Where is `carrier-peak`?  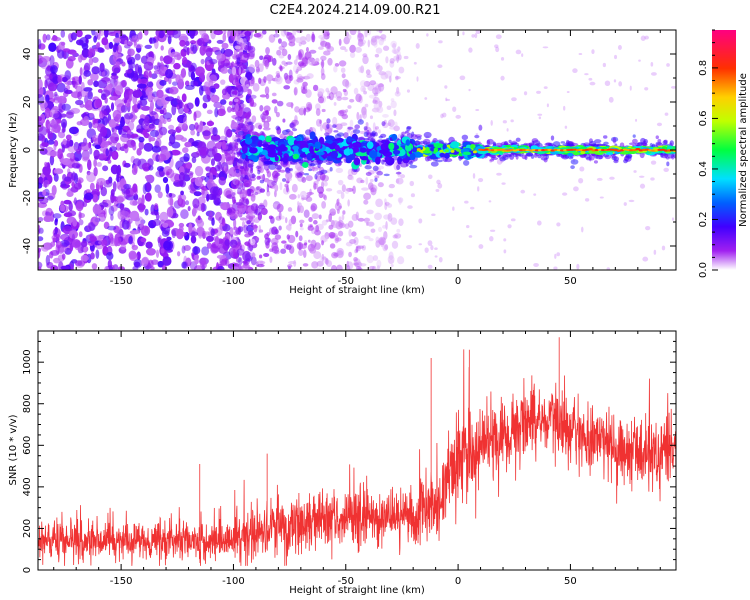
carrier-peak is located at coordinates (446, 151).